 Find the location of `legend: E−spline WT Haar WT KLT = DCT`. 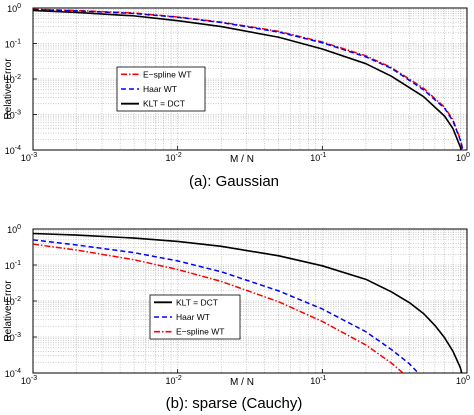

legend: E−spline WT Haar WT KLT = DCT is located at coordinates (161, 89).